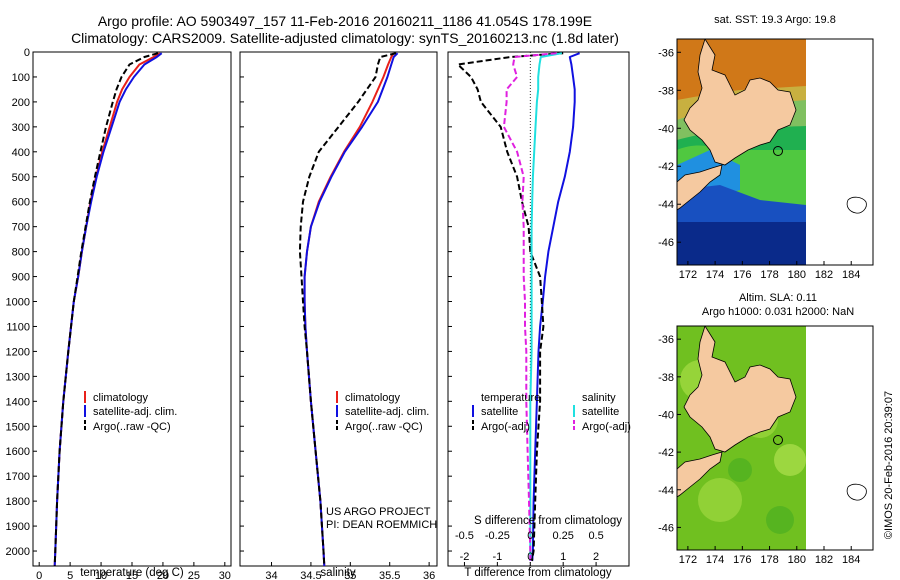 This screenshot has height=580, width=900. I want to click on y-tick-label: 700, so click(21, 228).